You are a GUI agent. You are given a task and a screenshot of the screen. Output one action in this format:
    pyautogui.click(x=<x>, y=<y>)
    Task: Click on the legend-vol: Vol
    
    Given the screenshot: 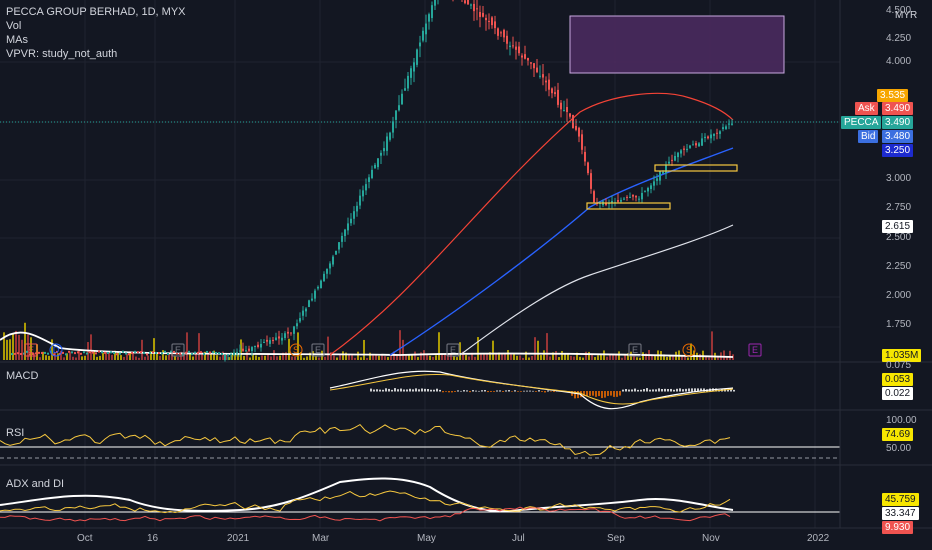 What is the action you would take?
    pyautogui.click(x=14, y=26)
    